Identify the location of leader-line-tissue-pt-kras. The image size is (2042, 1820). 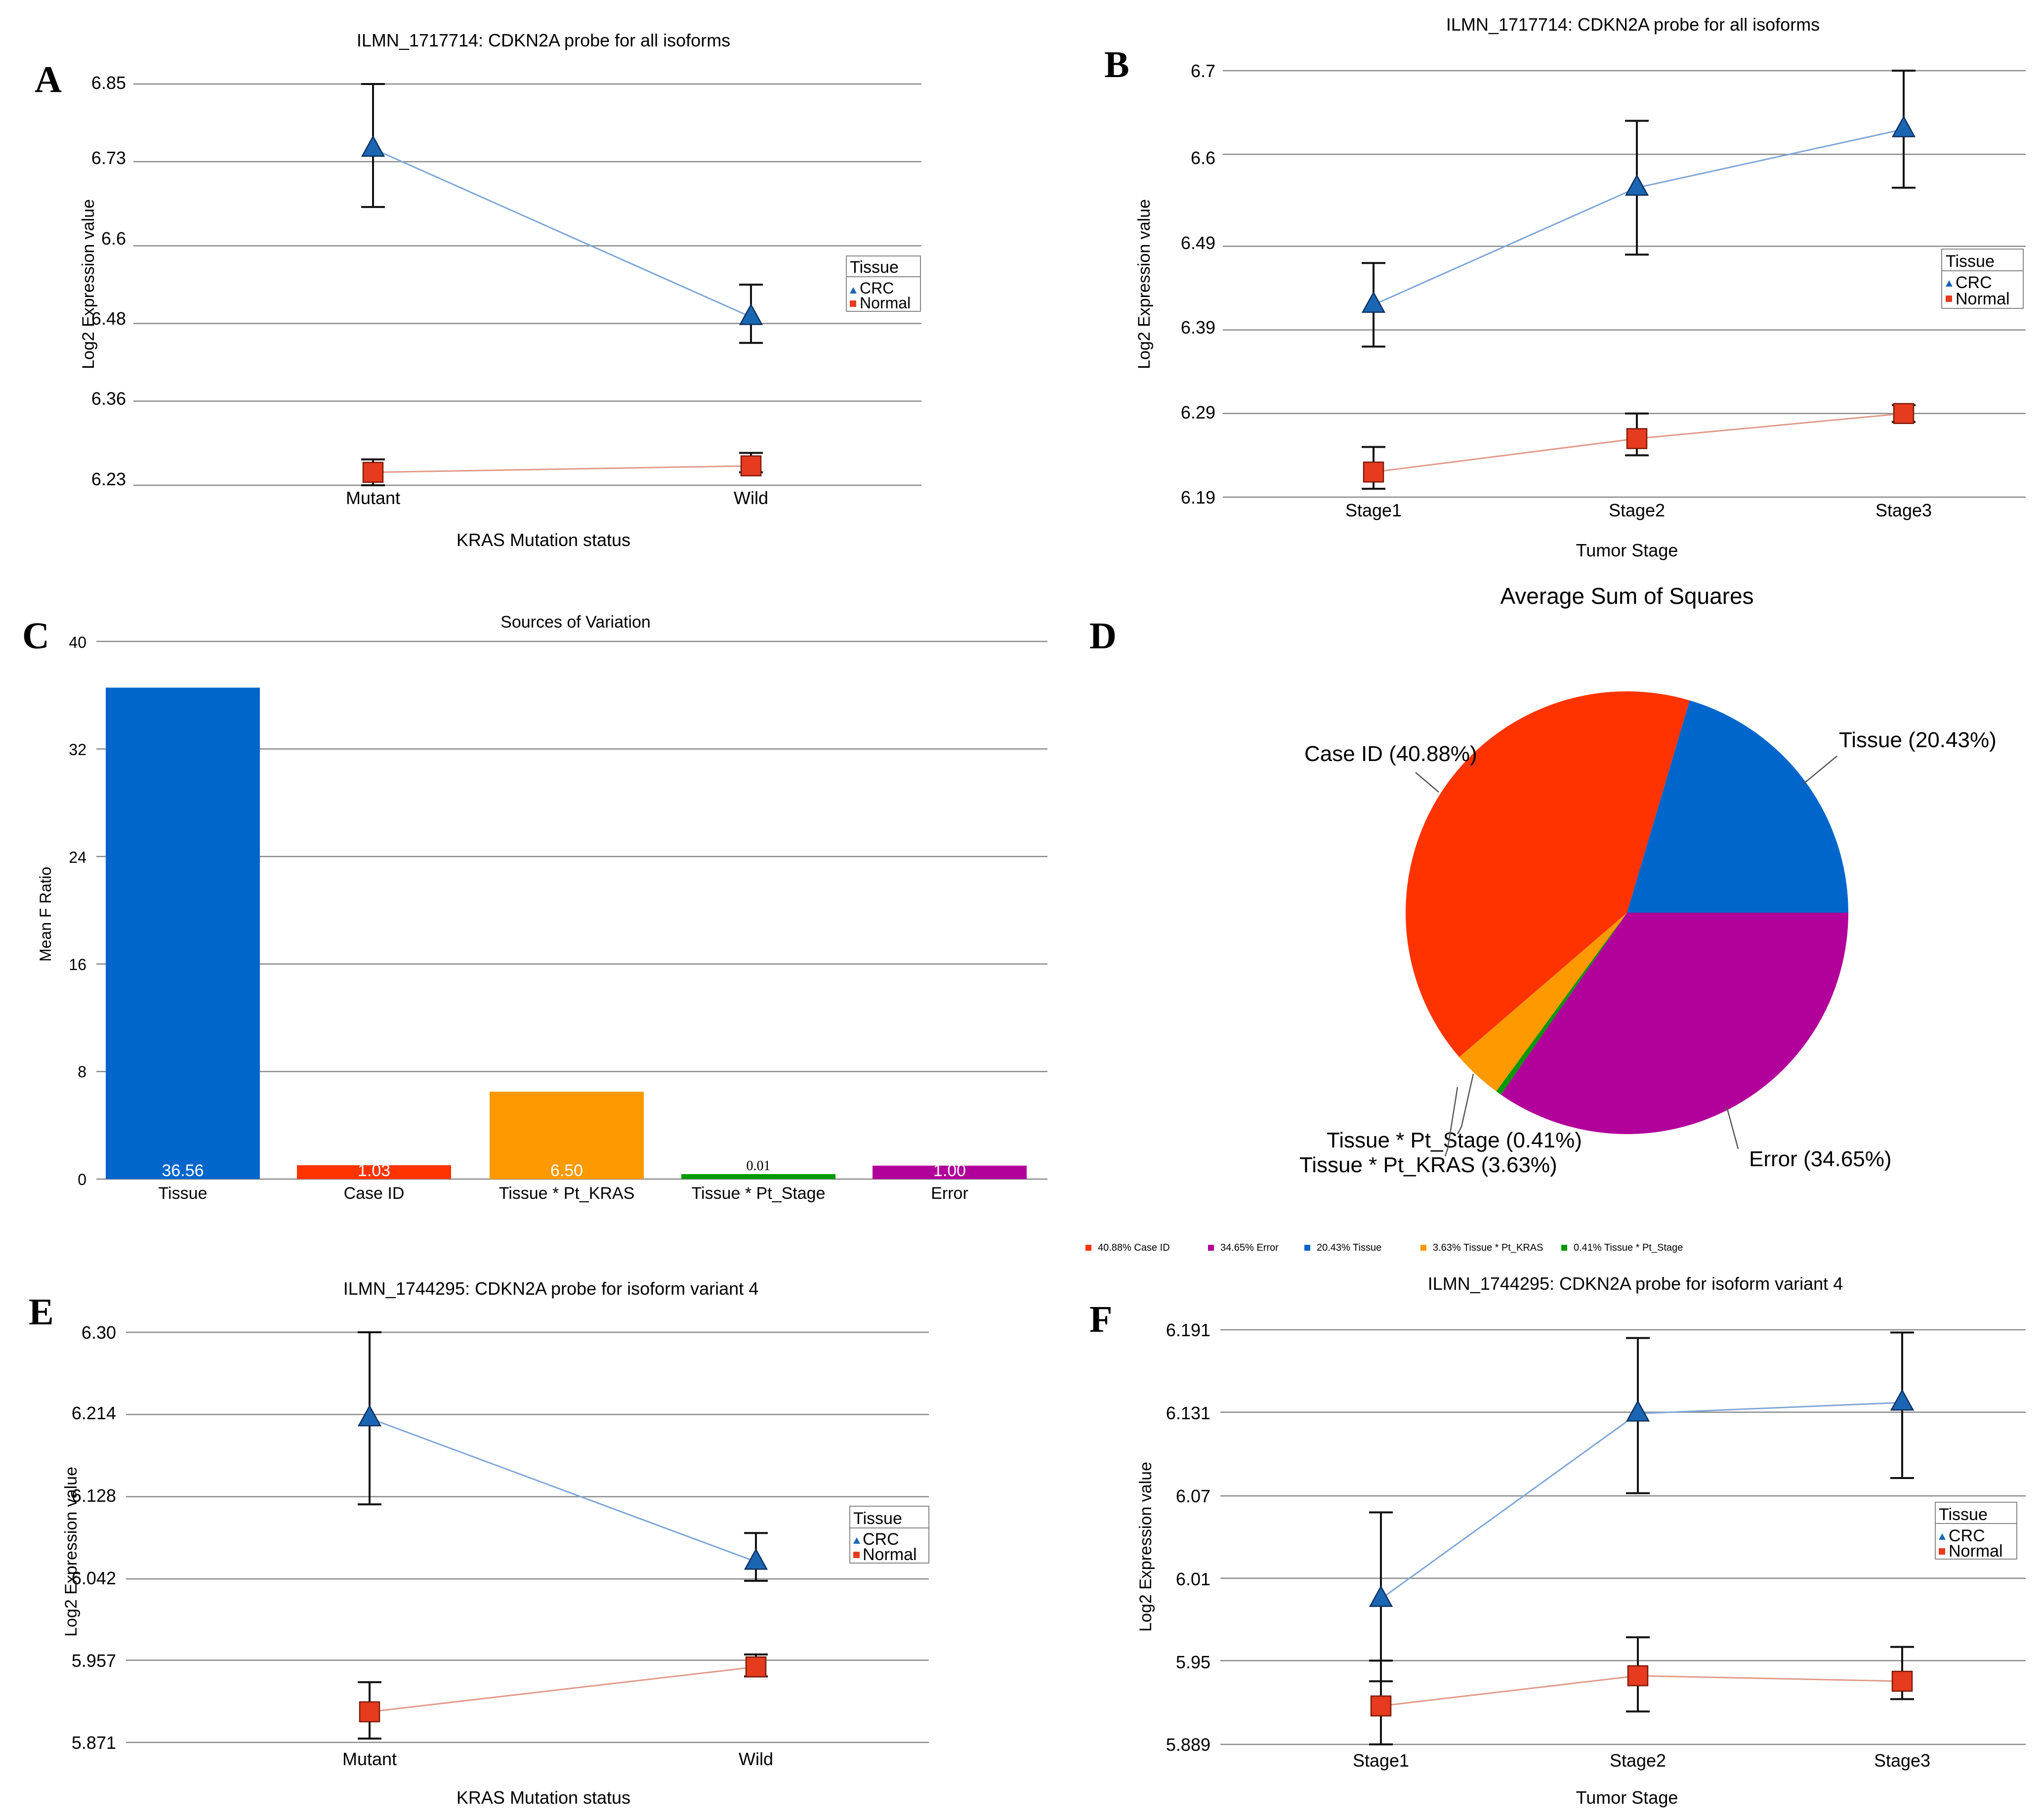
(1451, 1122).